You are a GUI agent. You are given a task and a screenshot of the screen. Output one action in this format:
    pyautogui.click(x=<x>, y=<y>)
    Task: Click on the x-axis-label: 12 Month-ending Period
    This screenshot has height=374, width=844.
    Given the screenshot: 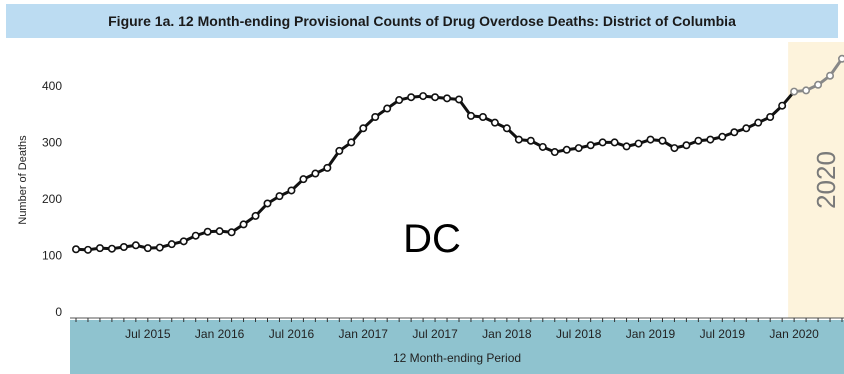 What is the action you would take?
    pyautogui.click(x=457, y=358)
    